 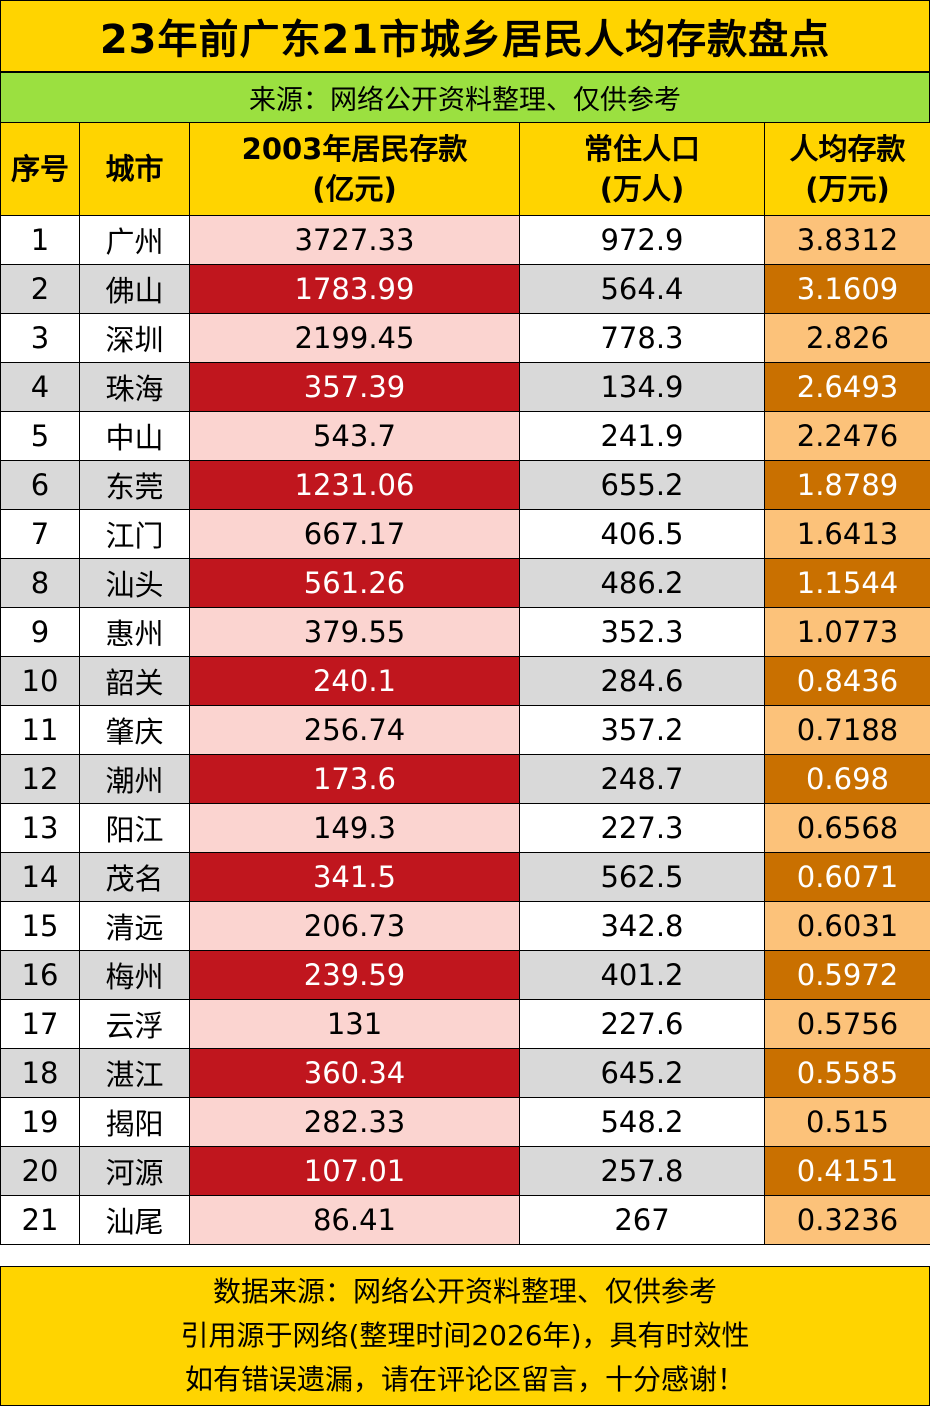 I want to click on cell-city: 东莞, so click(x=134, y=485).